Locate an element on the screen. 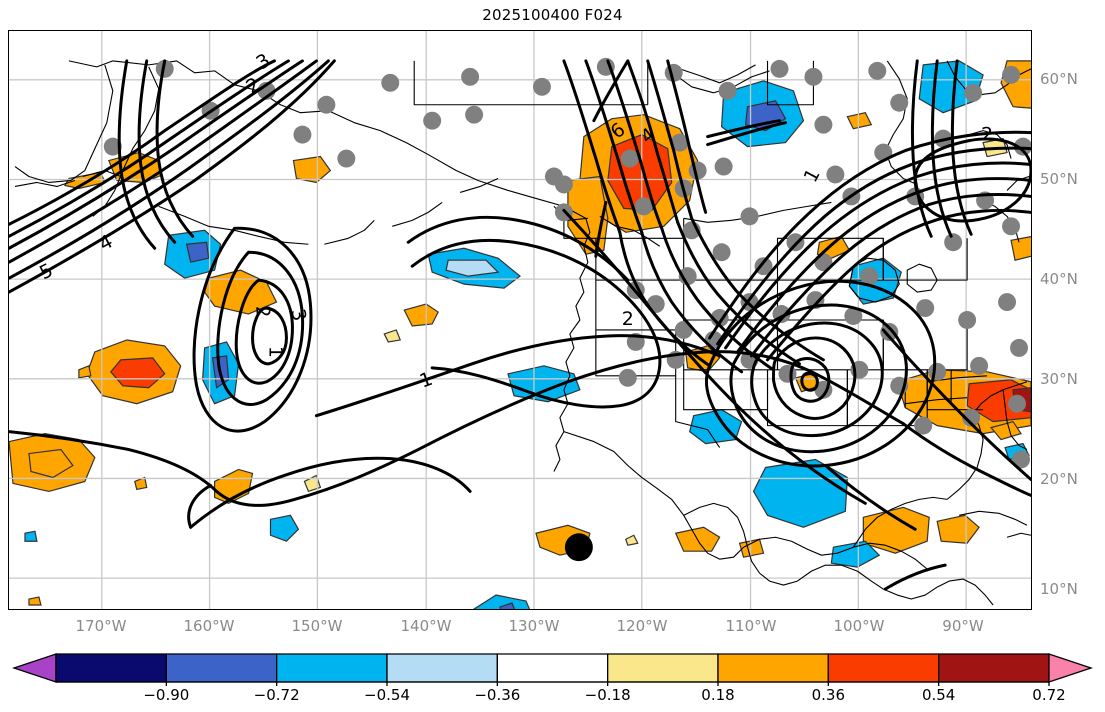 The image size is (1105, 712). lon-tick-130w: 130°W is located at coordinates (534, 626).